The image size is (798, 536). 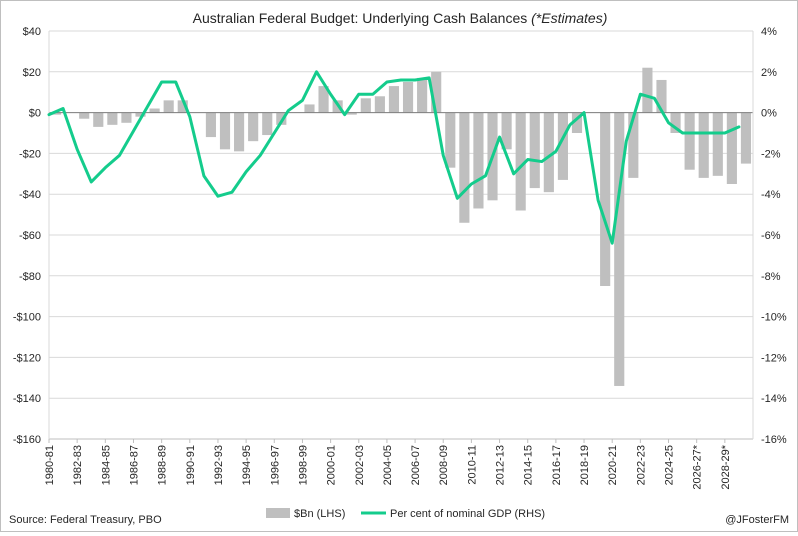 What do you see at coordinates (360, 465) in the screenshot?
I see `x-tick-label: 2002-03` at bounding box center [360, 465].